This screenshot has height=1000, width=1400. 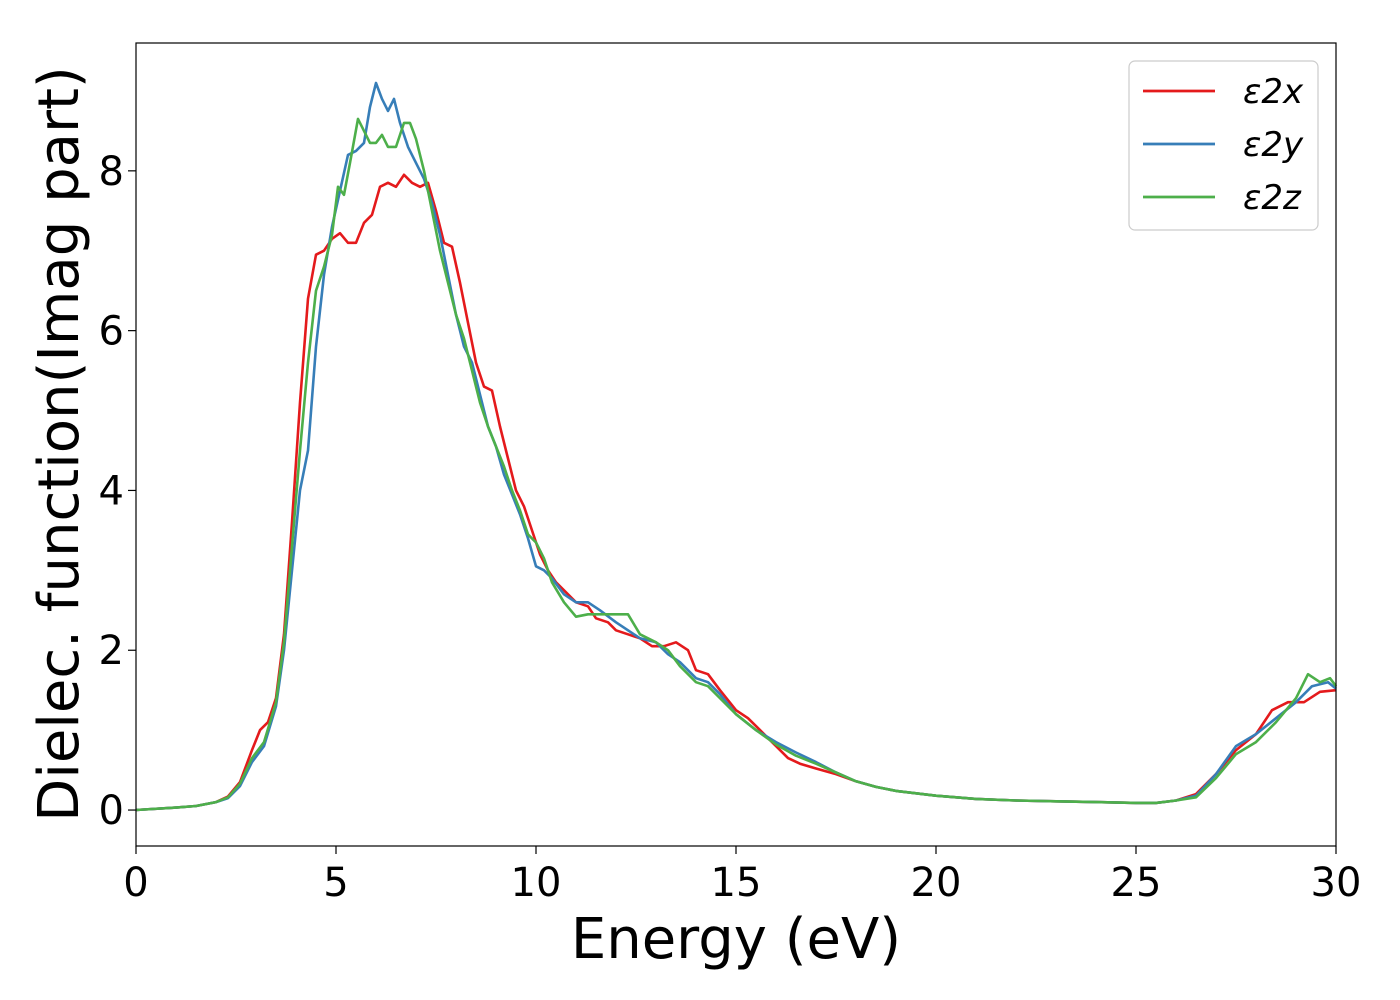 What do you see at coordinates (111, 172) in the screenshot?
I see `y-tick-label: 8` at bounding box center [111, 172].